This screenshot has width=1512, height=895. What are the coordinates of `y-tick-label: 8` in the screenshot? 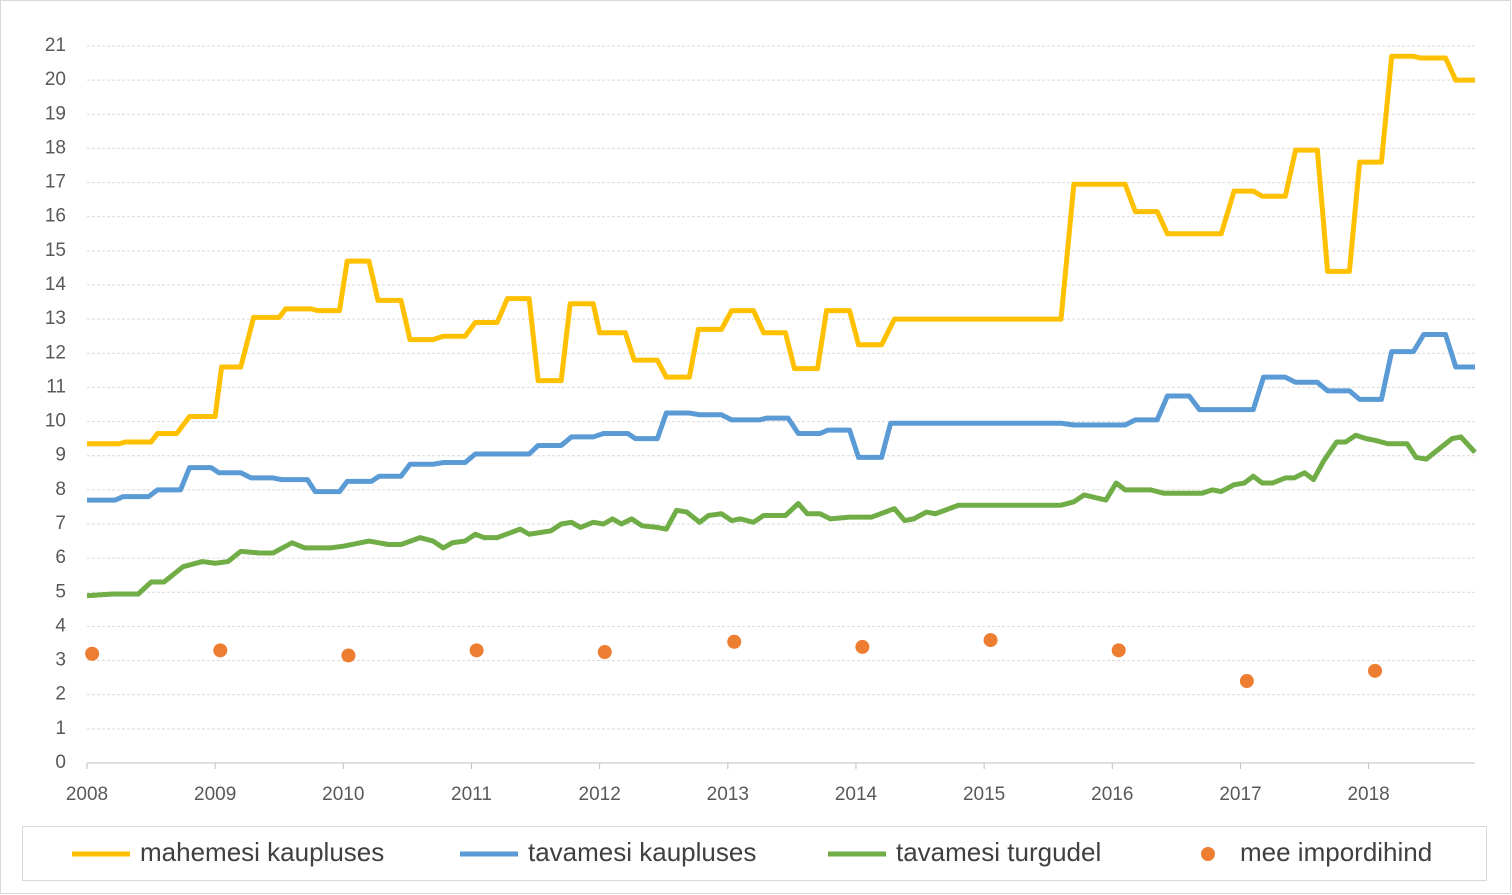 It's located at (60, 489).